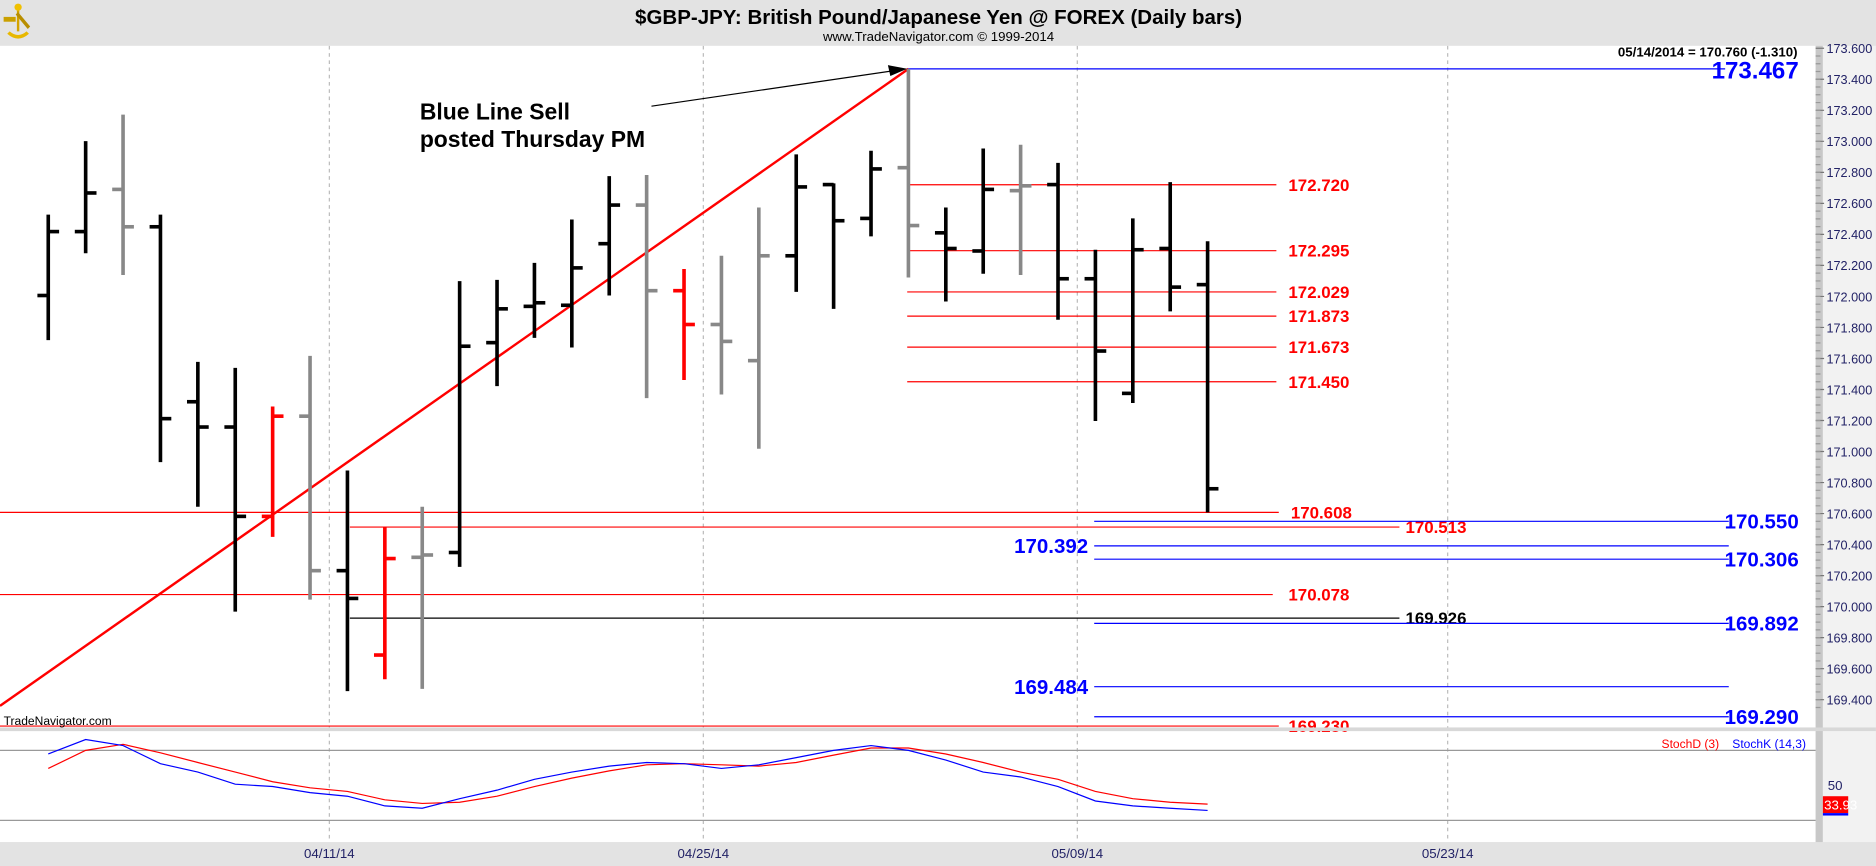  What do you see at coordinates (1318, 347) in the screenshot?
I see `level-label: 171.673` at bounding box center [1318, 347].